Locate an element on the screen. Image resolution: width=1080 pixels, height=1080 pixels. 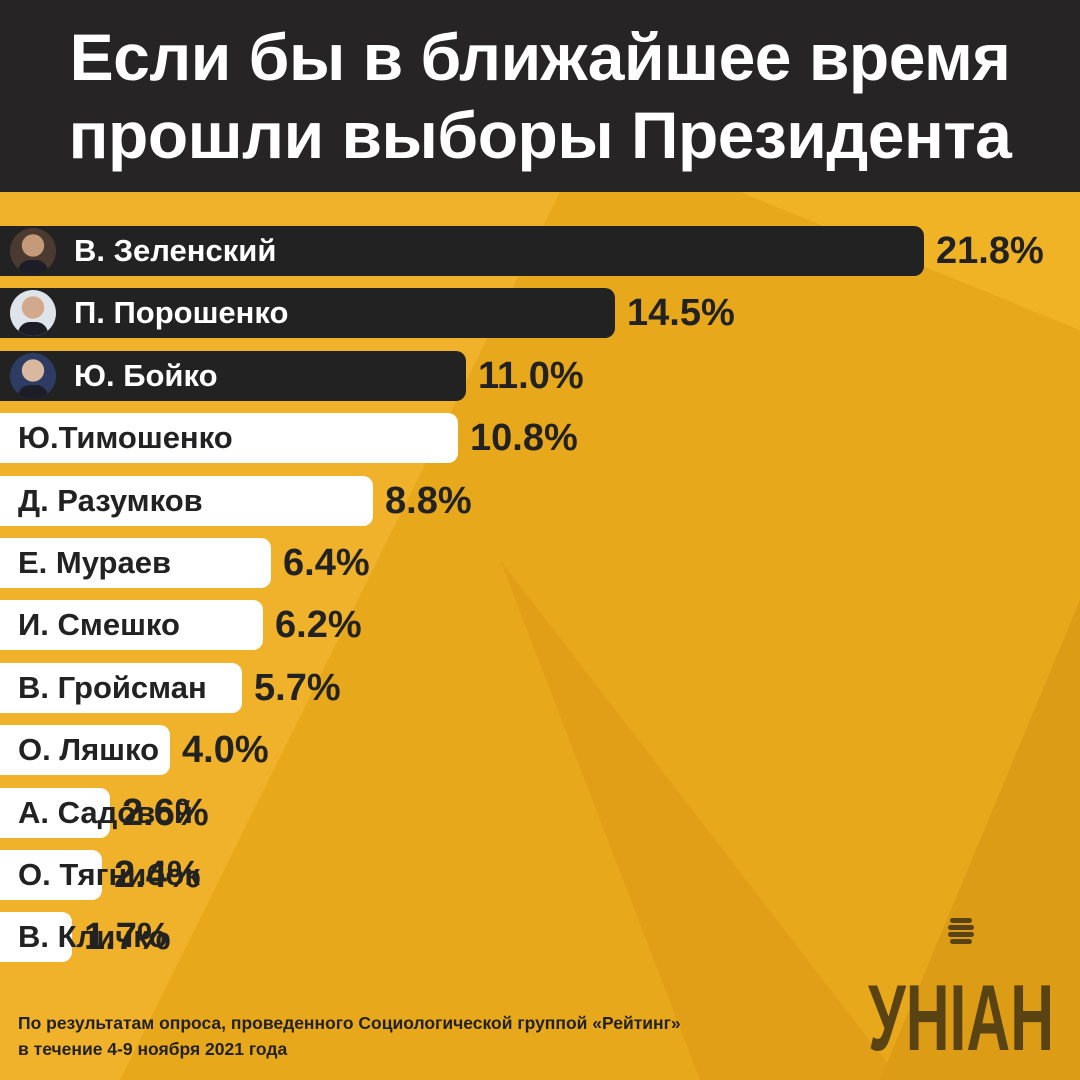
value-label: 8.8% is located at coordinates (428, 501).